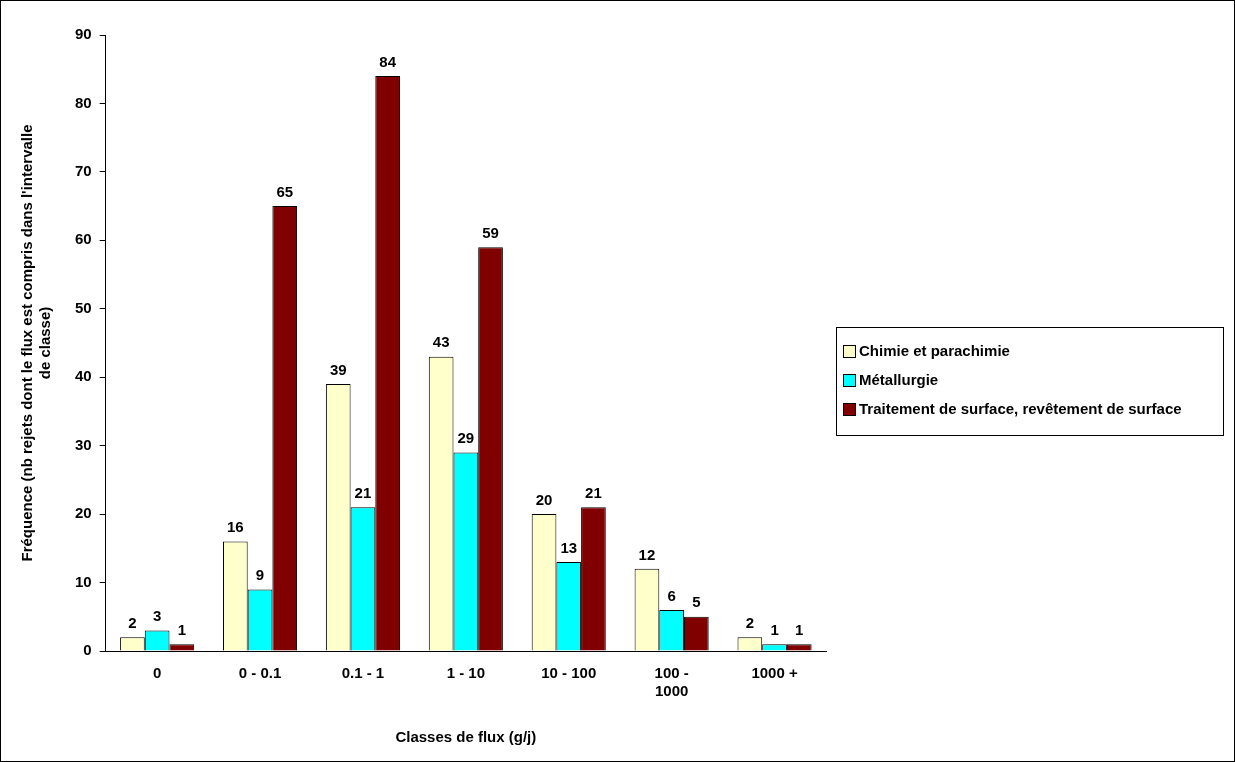 The width and height of the screenshot is (1235, 762). Describe the element at coordinates (696, 602) in the screenshot. I see `data-label: 5` at that location.